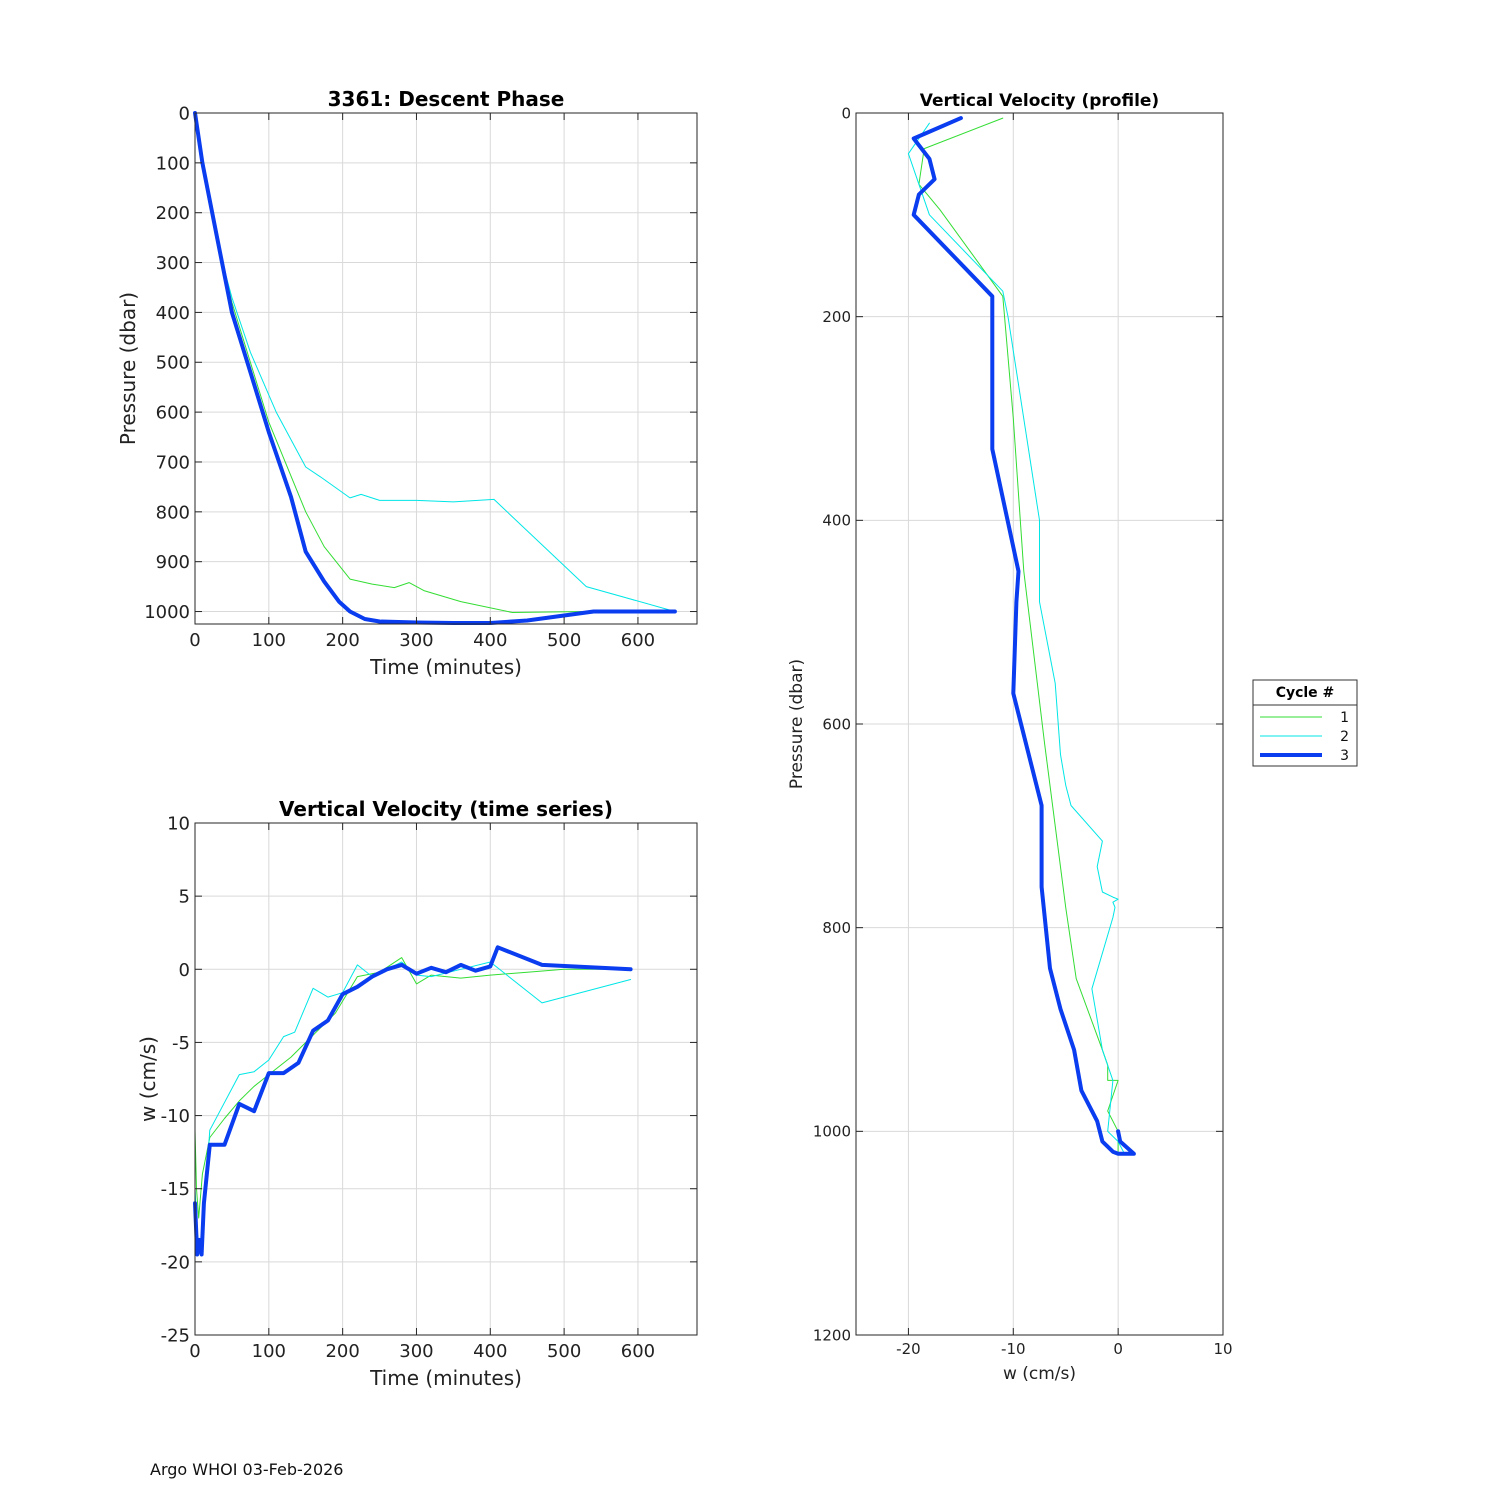 The width and height of the screenshot is (1500, 1504). Describe the element at coordinates (1344, 718) in the screenshot. I see `legend-label-cycle-1: 1` at that location.